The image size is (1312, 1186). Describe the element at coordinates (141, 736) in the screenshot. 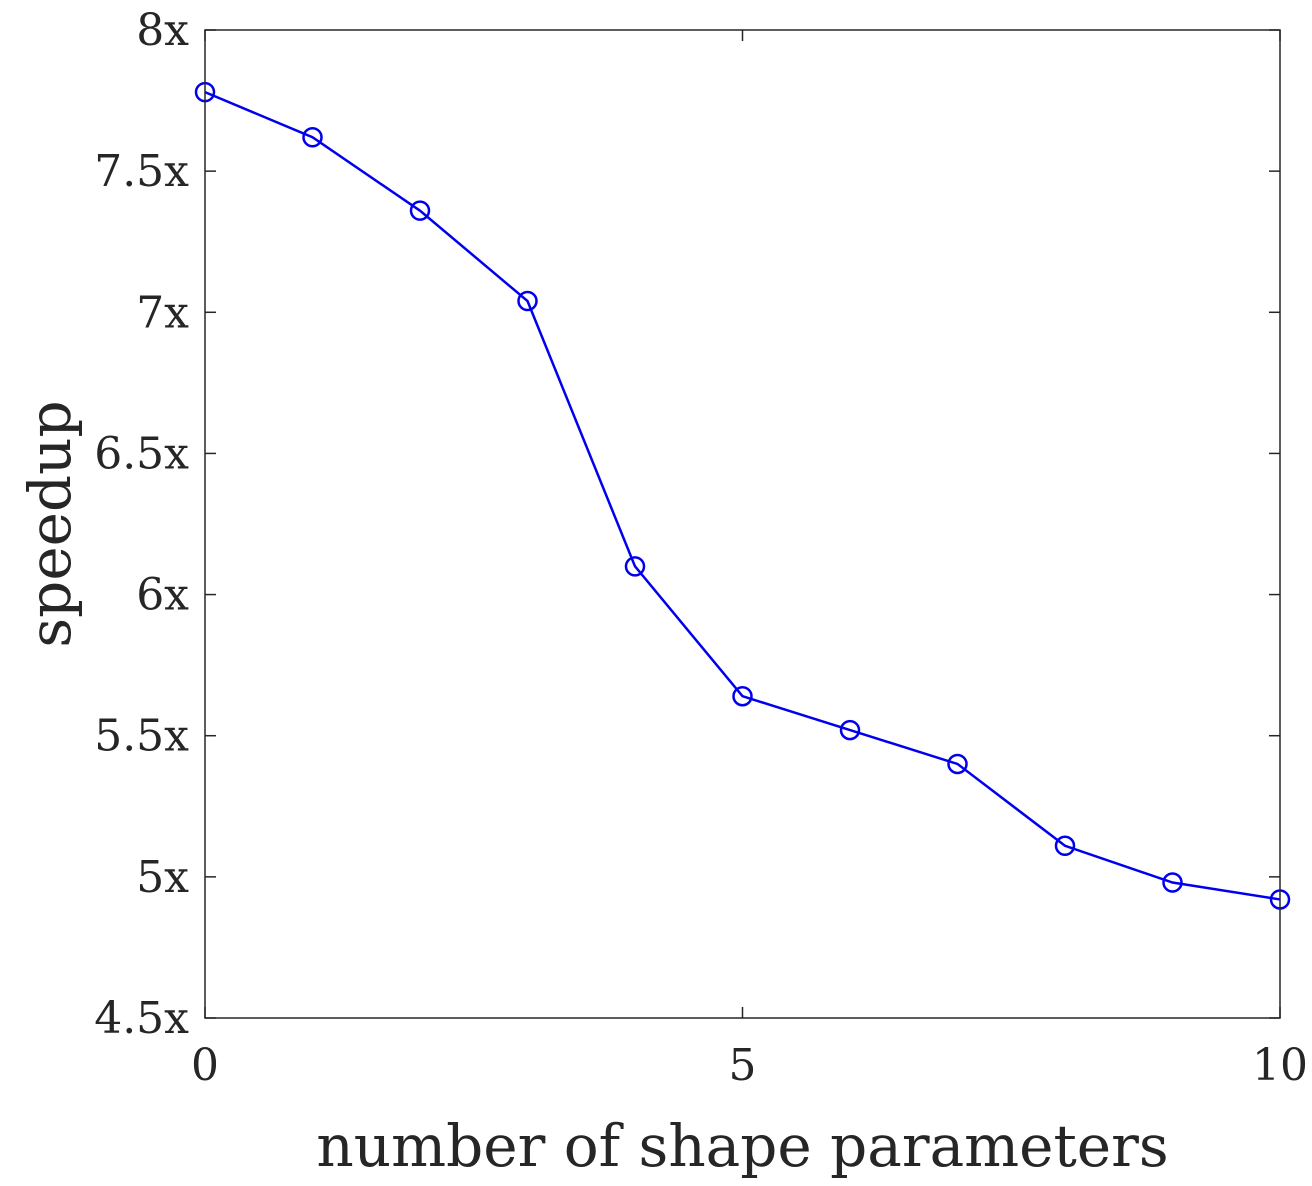

I see `y-tick-label: 5.5x` at that location.